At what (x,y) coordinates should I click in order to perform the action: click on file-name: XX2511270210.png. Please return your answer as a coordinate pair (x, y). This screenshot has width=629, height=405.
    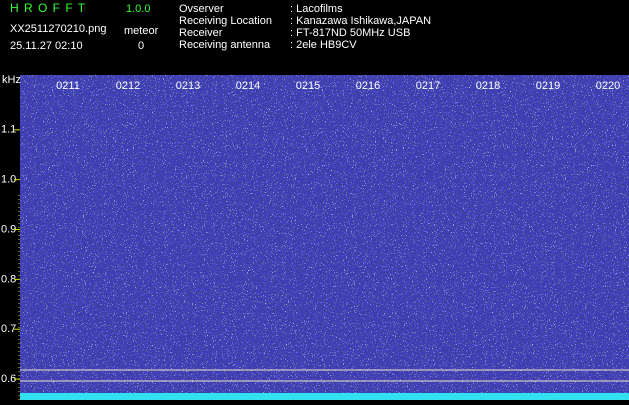
    Looking at the image, I should click on (58, 29).